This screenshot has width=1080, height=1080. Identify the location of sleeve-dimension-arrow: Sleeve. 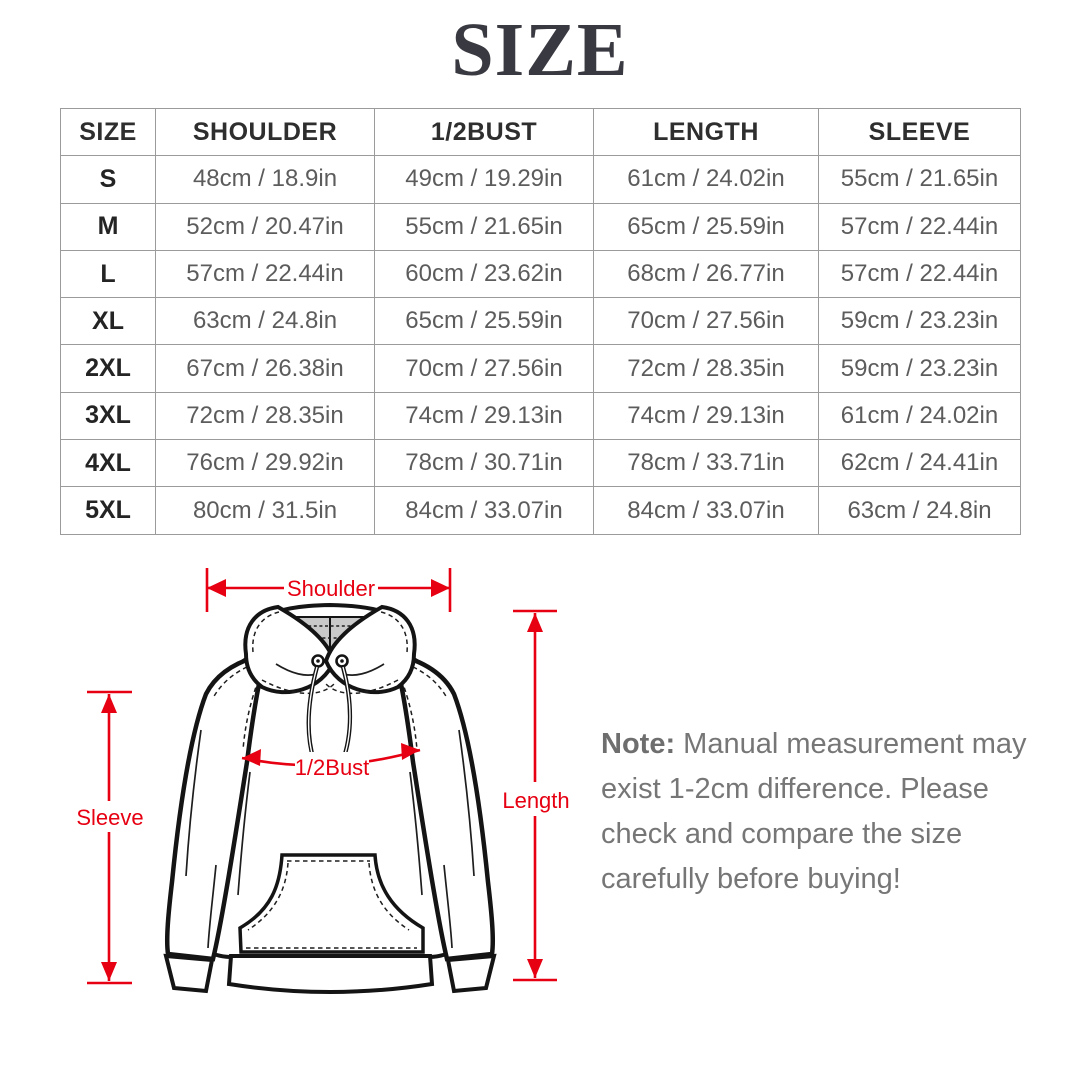
(110, 837).